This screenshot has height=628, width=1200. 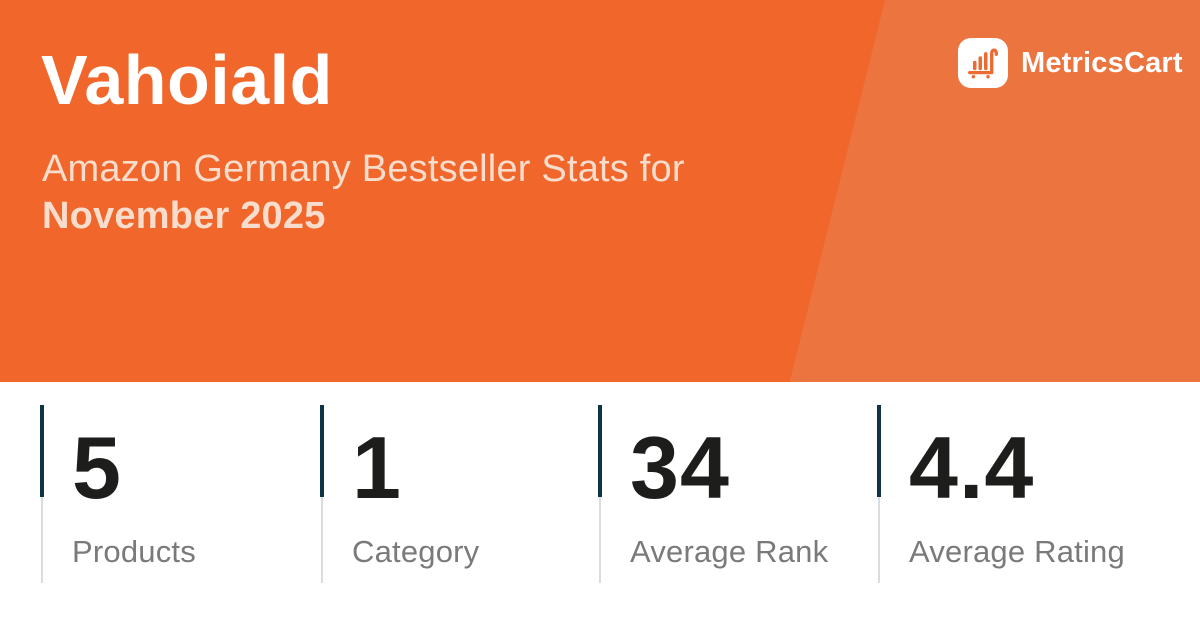 I want to click on stat-average-rating: 4.4 Average Rating, so click(x=1013, y=494).